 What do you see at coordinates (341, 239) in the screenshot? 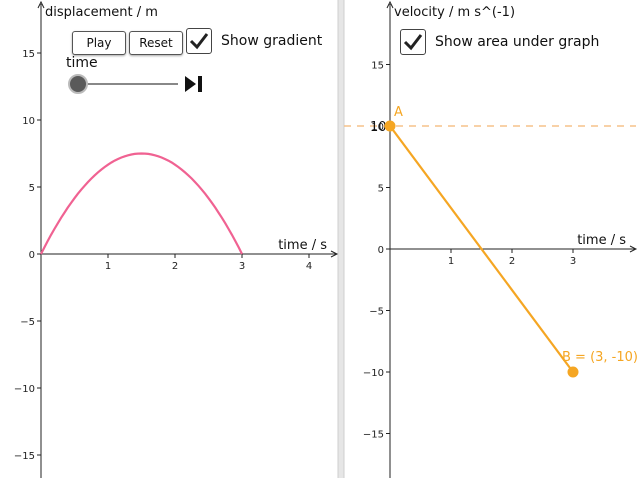
I see `panel-divider` at bounding box center [341, 239].